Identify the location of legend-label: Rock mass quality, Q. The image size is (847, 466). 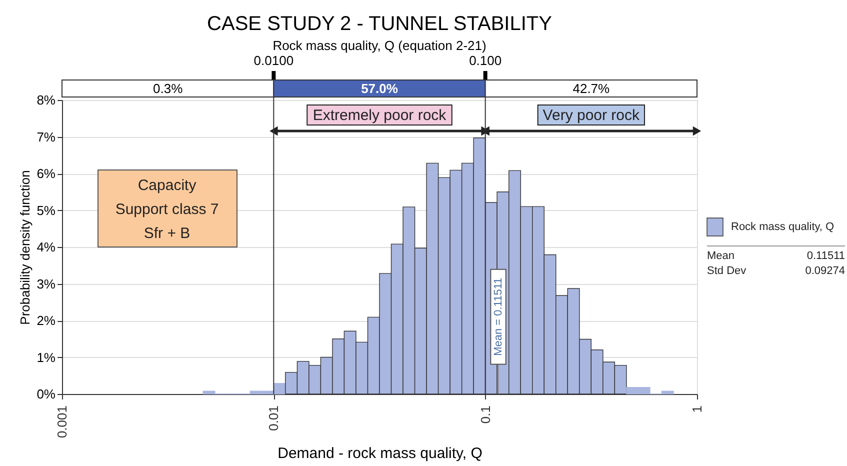
(783, 227).